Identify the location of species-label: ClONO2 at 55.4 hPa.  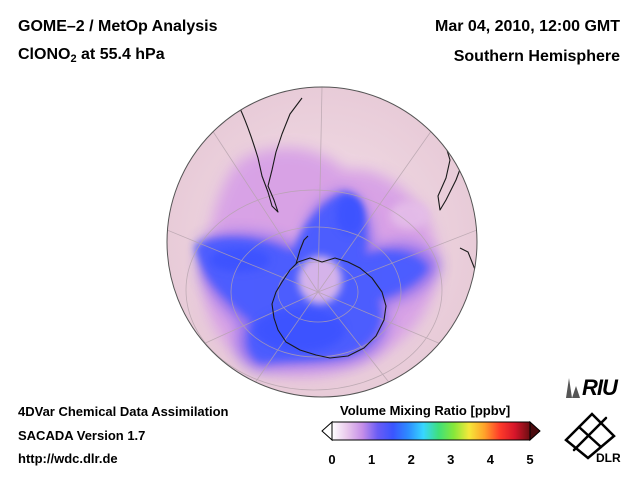
(91, 55).